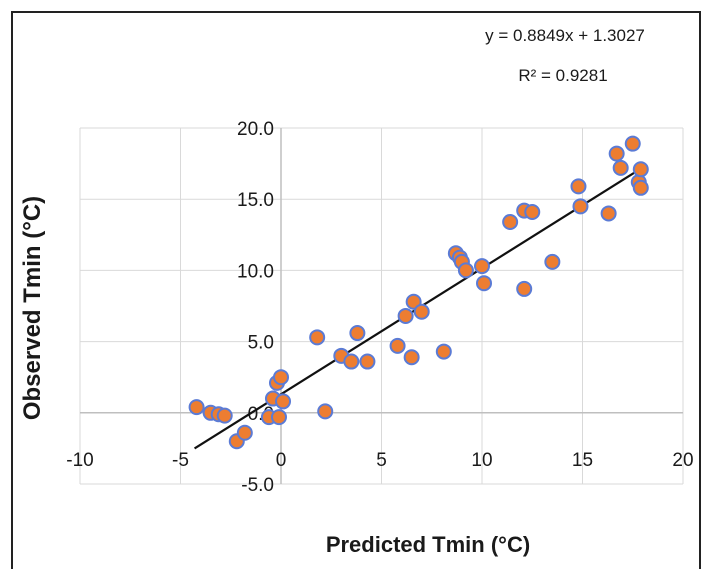 Image resolution: width=712 pixels, height=569 pixels. I want to click on x-tick-label: 15, so click(582, 460).